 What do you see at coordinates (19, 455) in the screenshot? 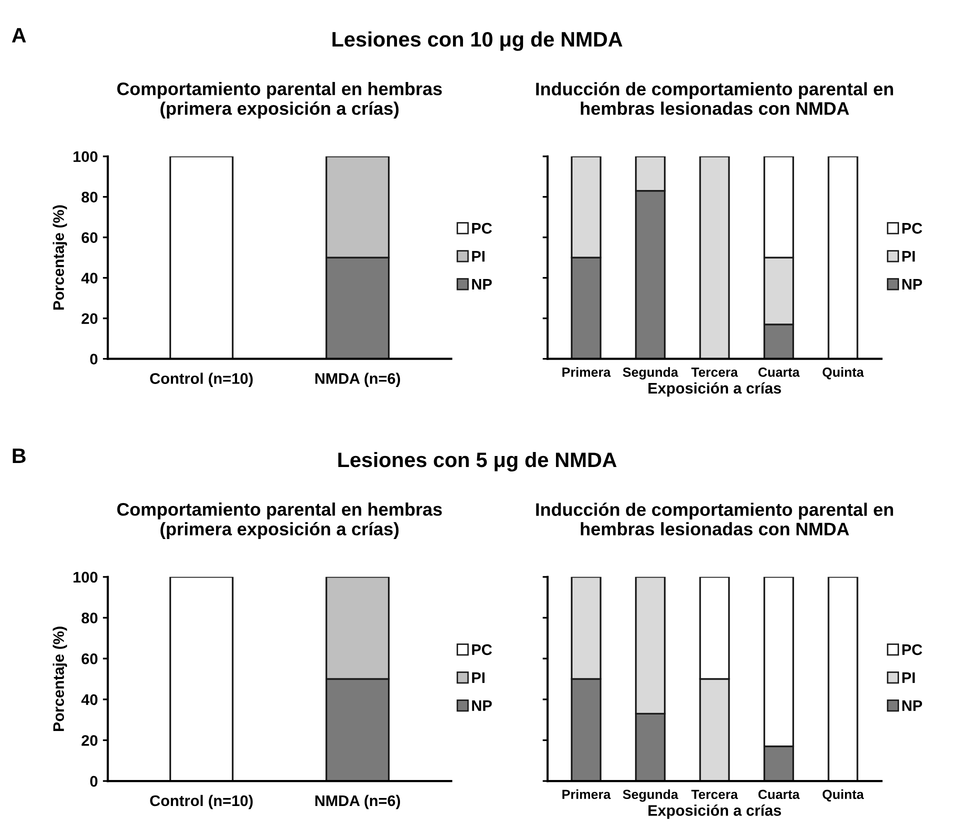
I see `text: B` at bounding box center [19, 455].